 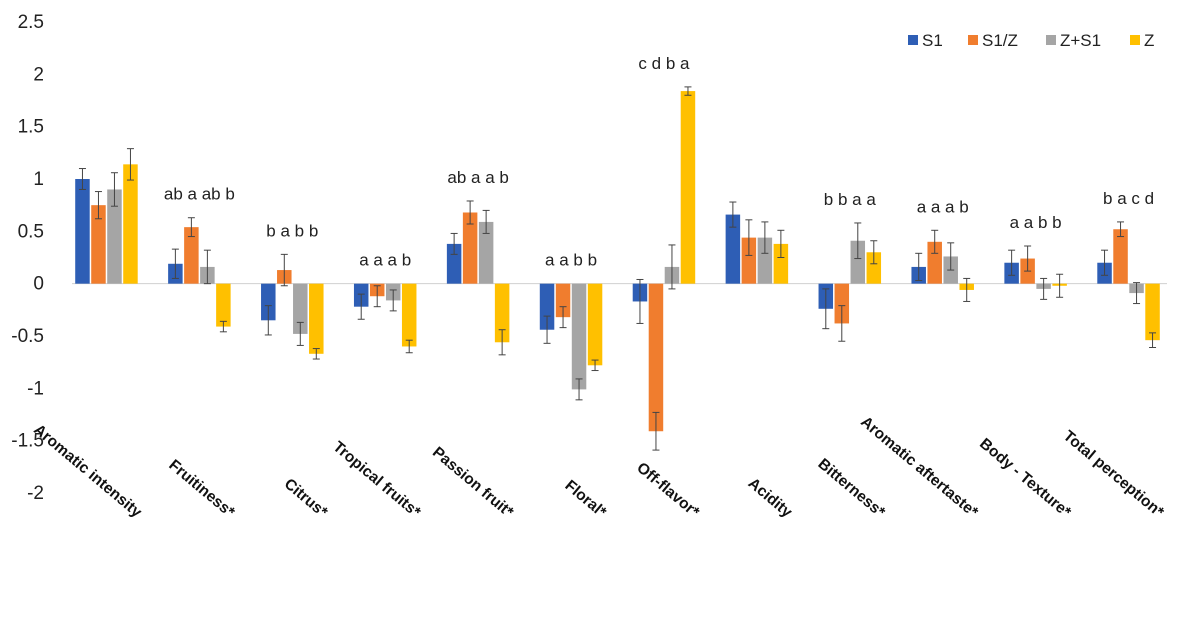 What do you see at coordinates (87, 471) in the screenshot?
I see `x-tick-label: Aromatic intensity` at bounding box center [87, 471].